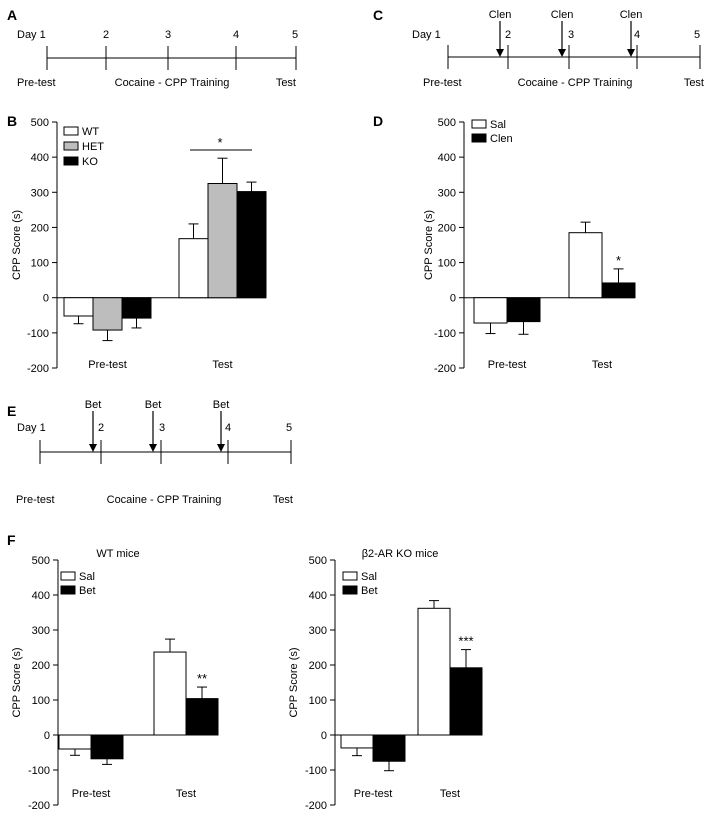  I want to click on chart-b-y-tick-label: 500, so click(40, 123).